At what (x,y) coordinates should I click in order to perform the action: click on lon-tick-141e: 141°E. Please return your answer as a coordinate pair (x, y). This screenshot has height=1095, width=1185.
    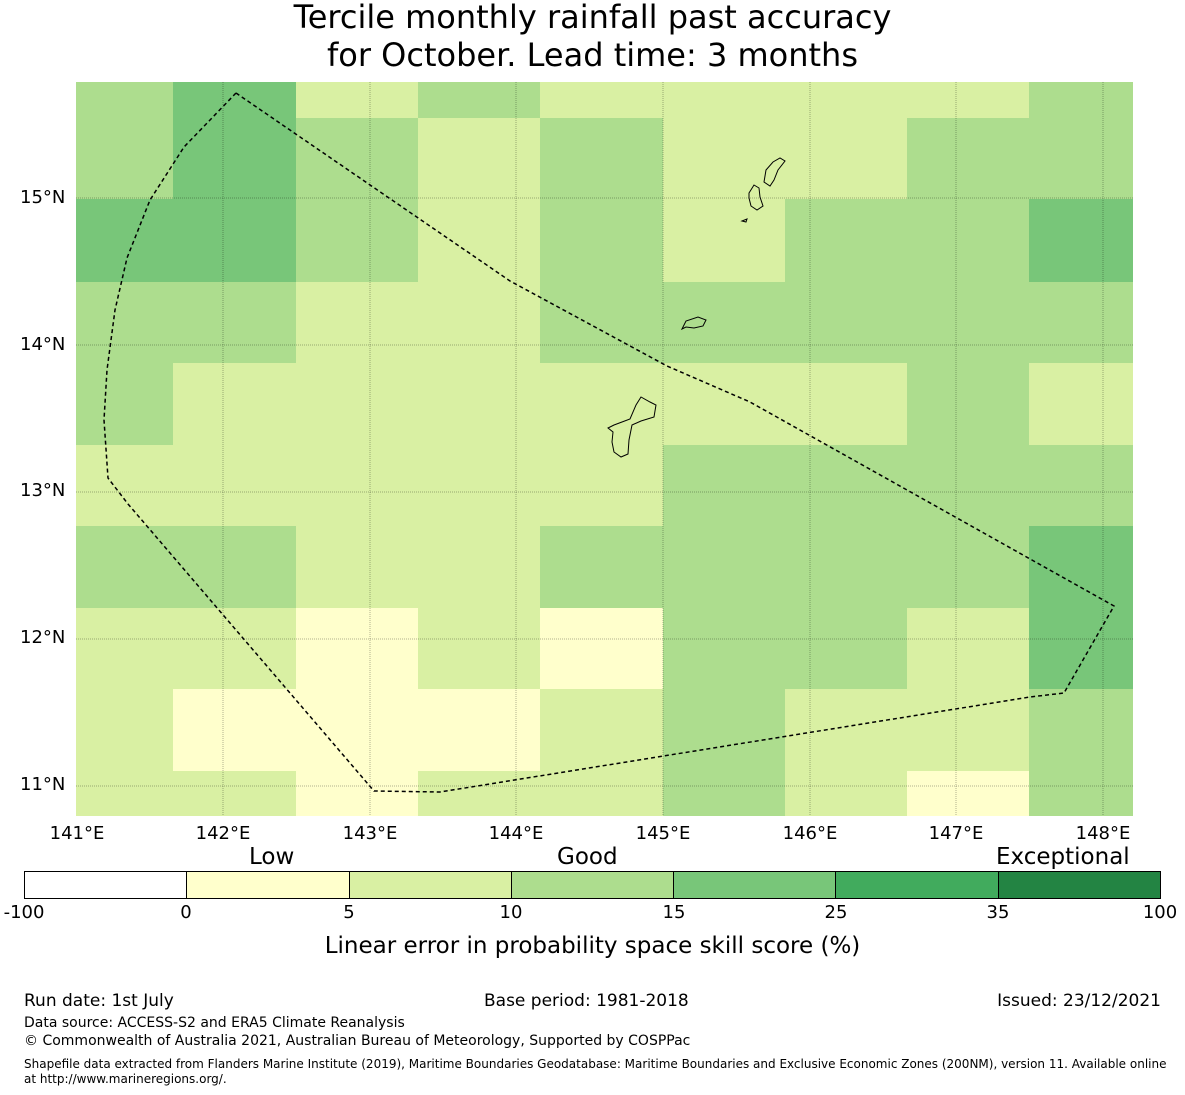
    Looking at the image, I should click on (77, 833).